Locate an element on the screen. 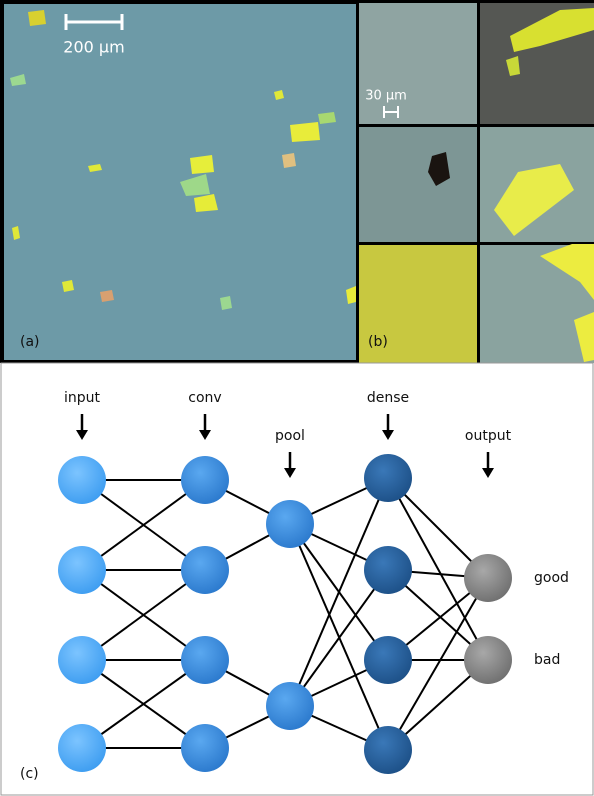 The image size is (594, 796). layer-label: dense is located at coordinates (388, 398).